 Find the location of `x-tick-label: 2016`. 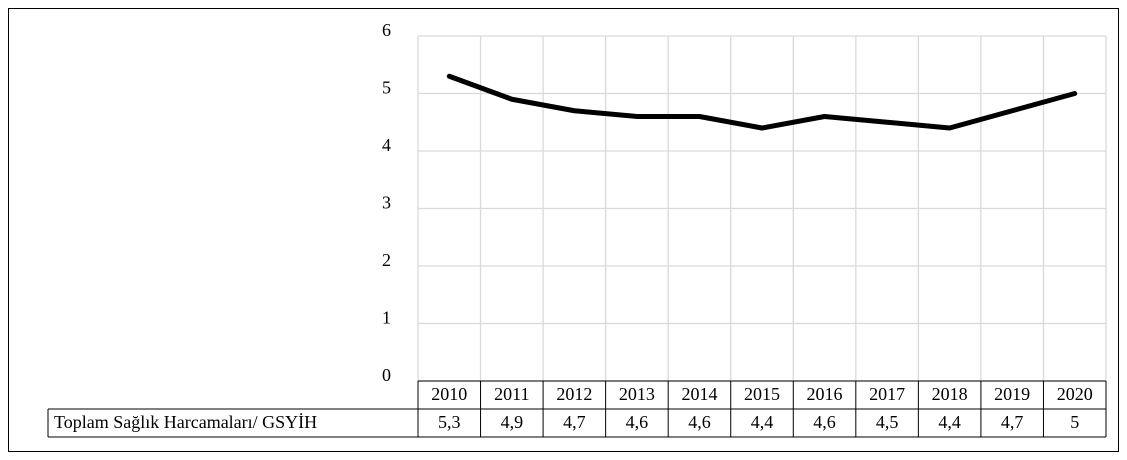

x-tick-label: 2016 is located at coordinates (825, 394).